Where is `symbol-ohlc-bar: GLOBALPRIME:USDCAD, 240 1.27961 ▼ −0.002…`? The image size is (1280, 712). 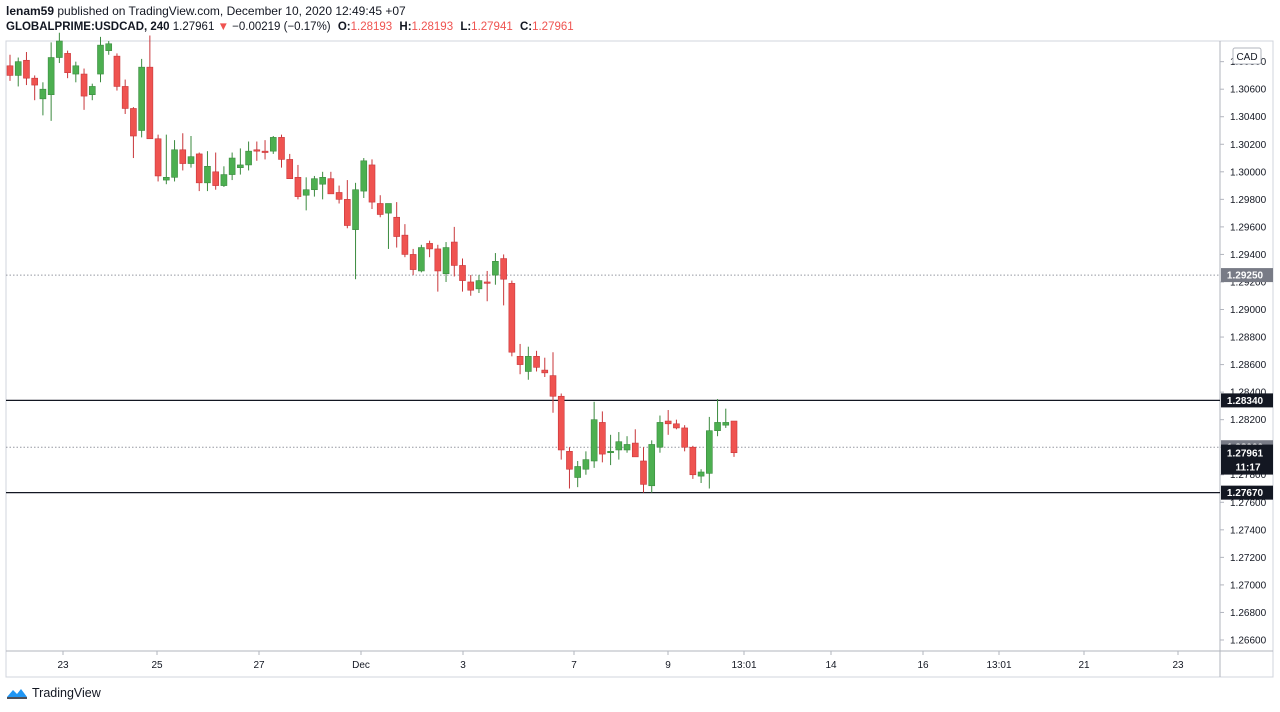
symbol-ohlc-bar: GLOBALPRIME:USDCAD, 240 1.27961 ▼ −0.002… is located at coordinates (290, 27).